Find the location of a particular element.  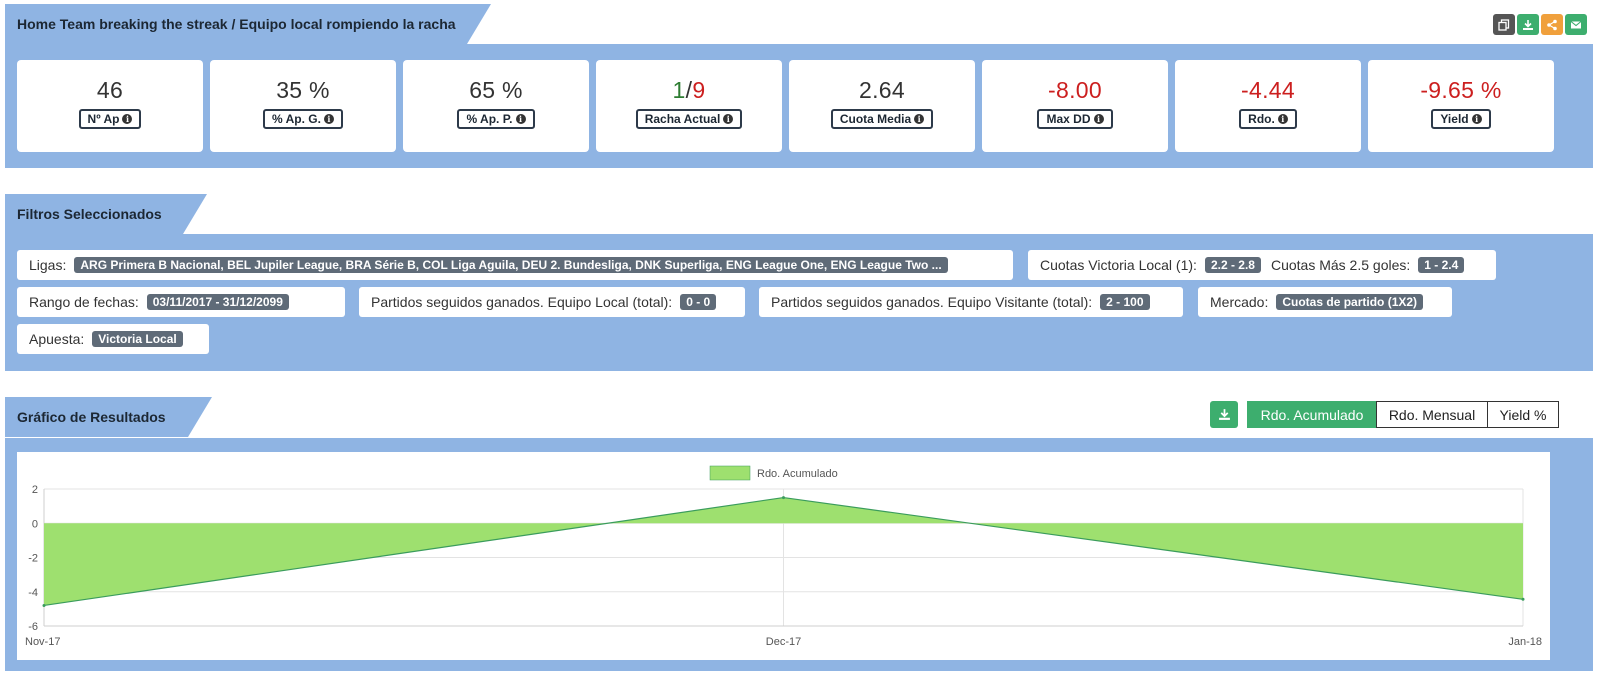

filter-label: Cuotas Más 2.5 goles: is located at coordinates (1340, 265).